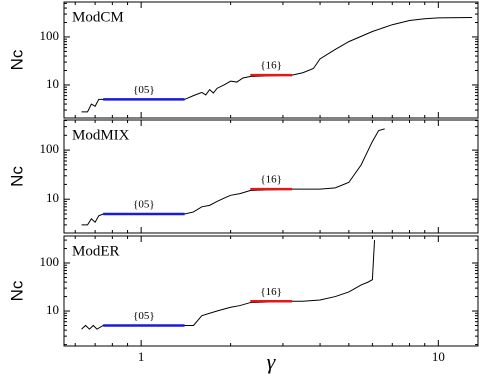  Describe the element at coordinates (96, 251) in the screenshot. I see `panel-title: ModER` at that location.